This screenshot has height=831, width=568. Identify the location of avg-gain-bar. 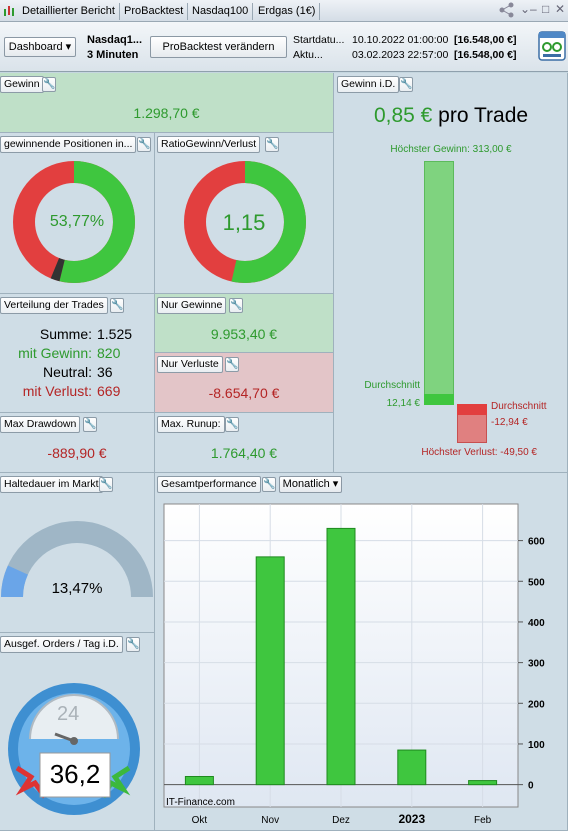
(439, 399).